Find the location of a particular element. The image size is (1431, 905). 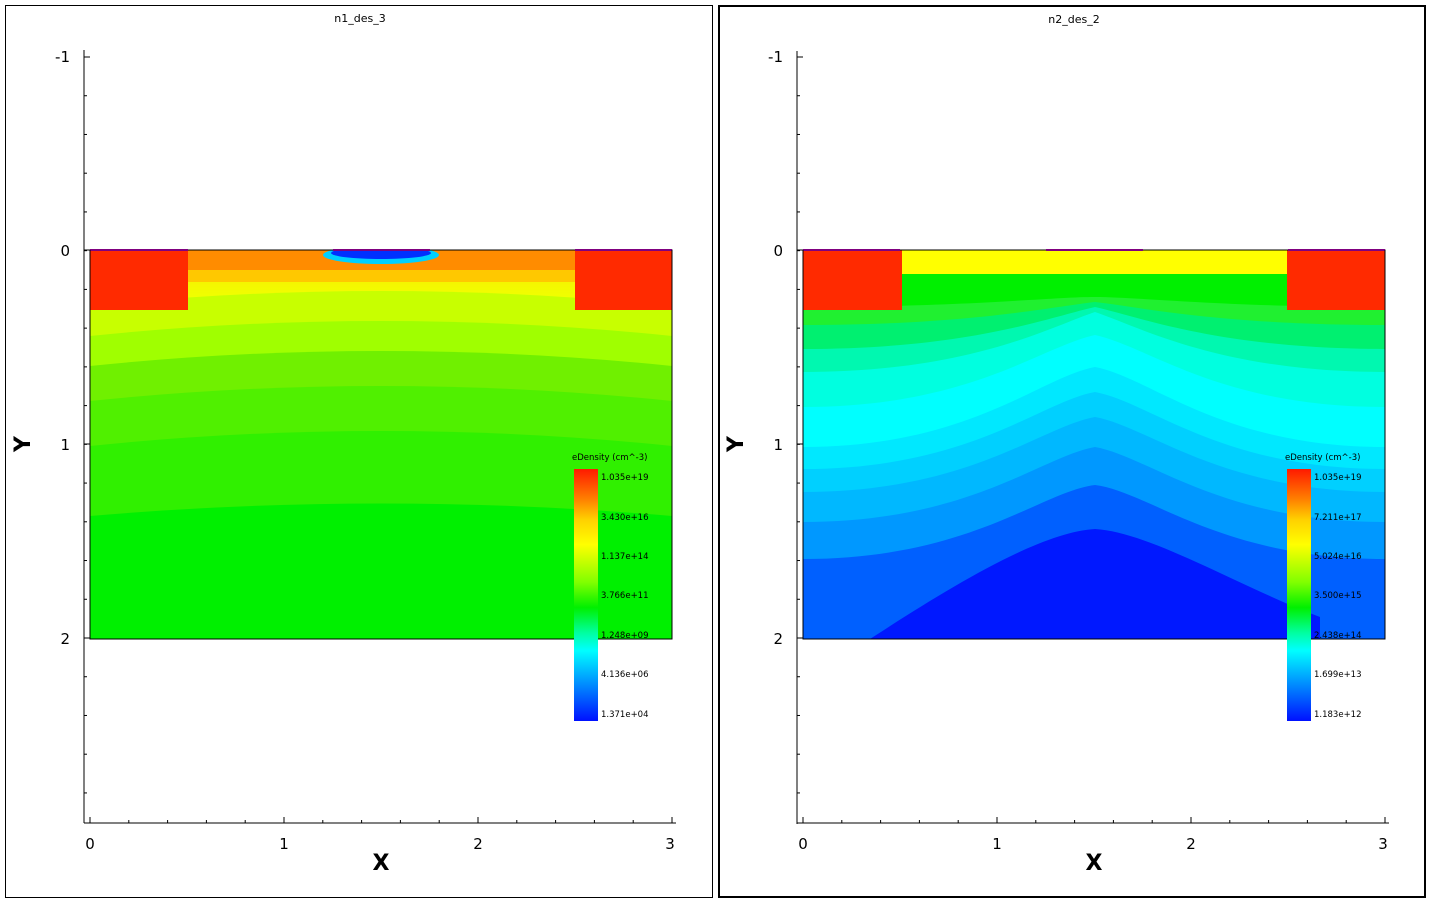

colorbar-label: 1.699e+13 is located at coordinates (1338, 675).